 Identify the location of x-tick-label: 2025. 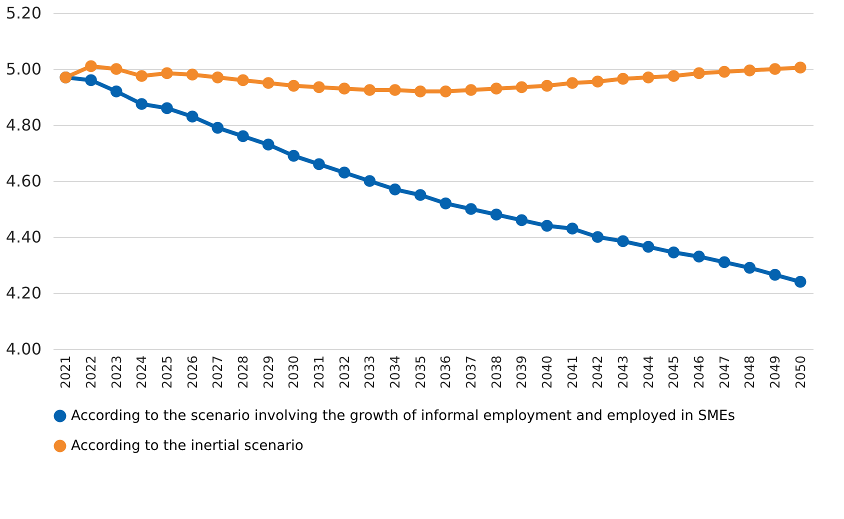
(168, 372).